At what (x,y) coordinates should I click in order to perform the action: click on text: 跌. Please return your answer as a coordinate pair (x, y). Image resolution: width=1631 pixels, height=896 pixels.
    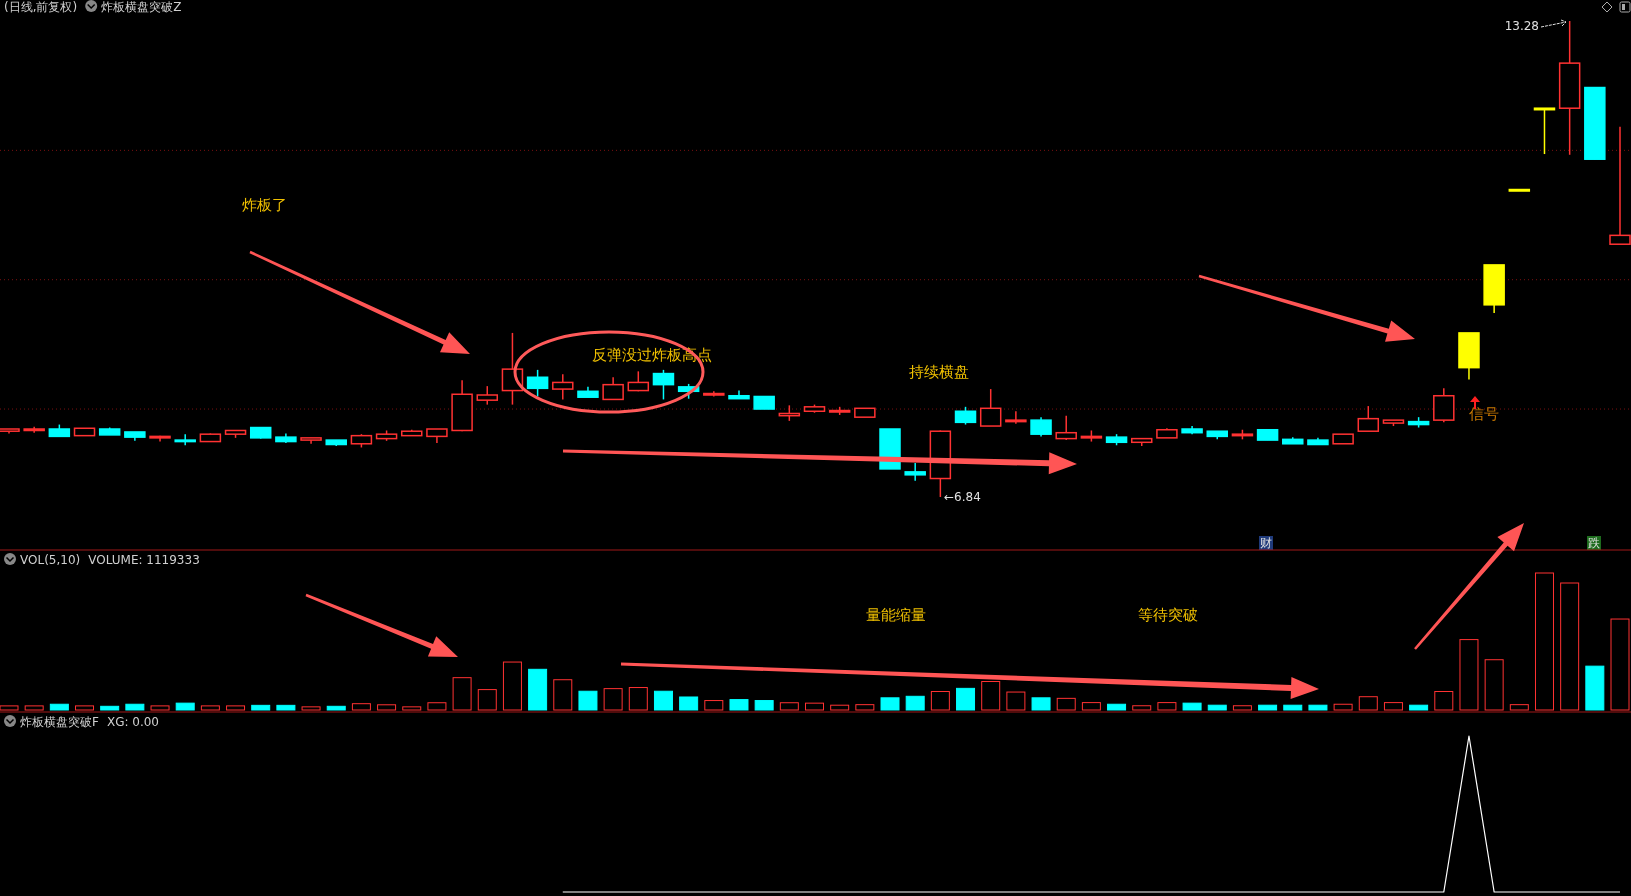
    Looking at the image, I should click on (1594, 543).